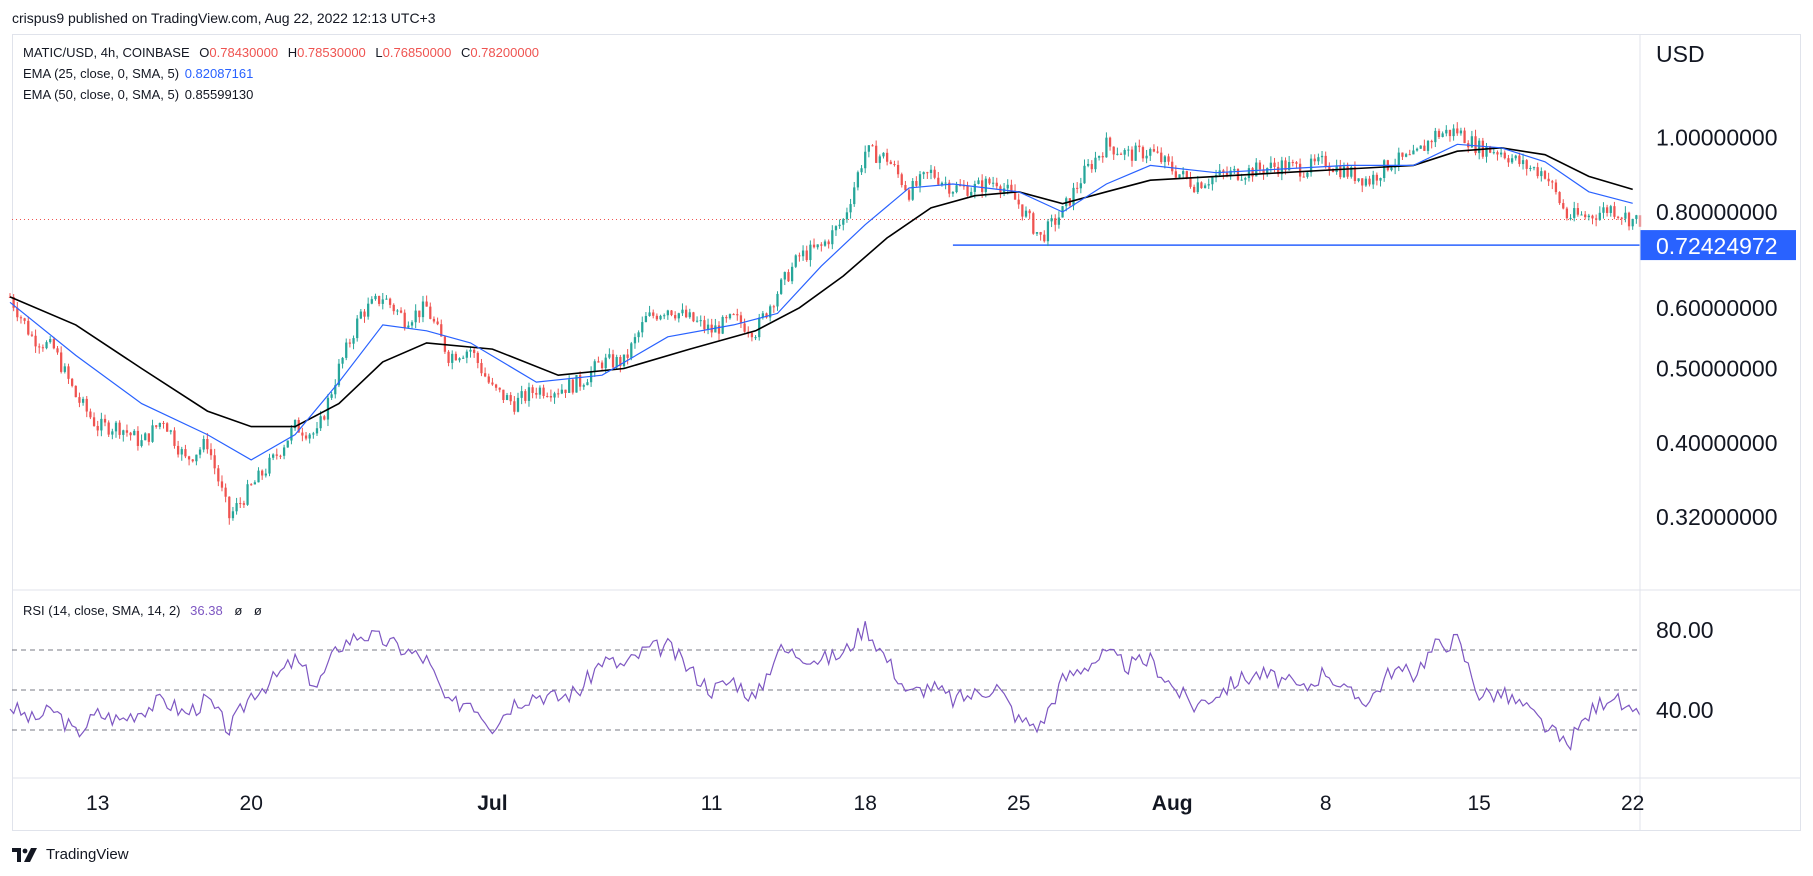 The height and width of the screenshot is (876, 1813). I want to click on time-axis-tick: Jul, so click(492, 803).